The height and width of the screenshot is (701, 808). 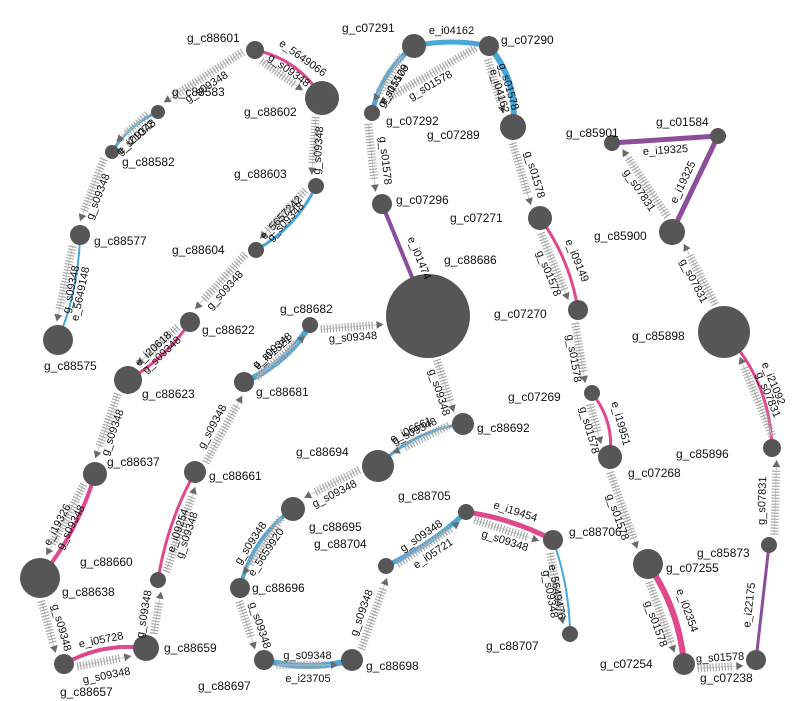 I want to click on node-label-g_c88707: g_c88707, so click(x=512, y=646).